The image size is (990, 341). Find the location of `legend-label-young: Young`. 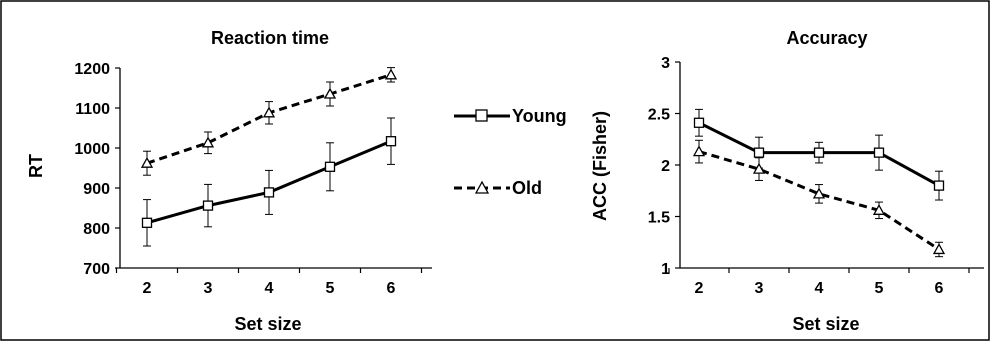

legend-label-young: Young is located at coordinates (539, 116).